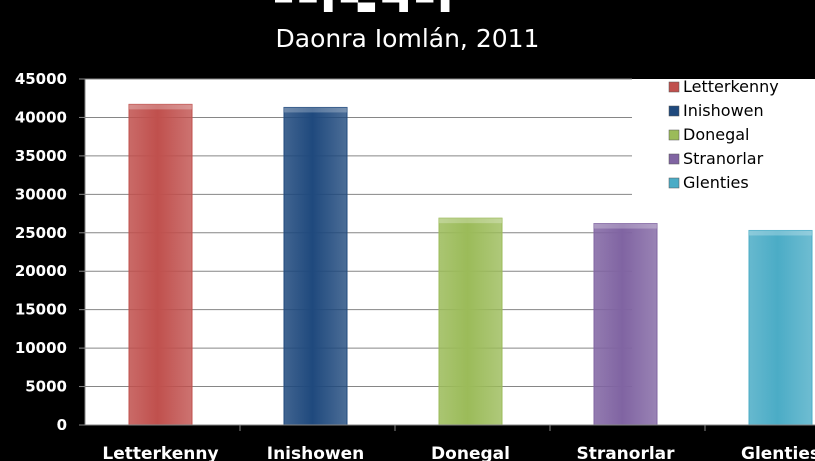 The image size is (815, 461). Describe the element at coordinates (41, 156) in the screenshot. I see `y-tick-label: 35000` at that location.